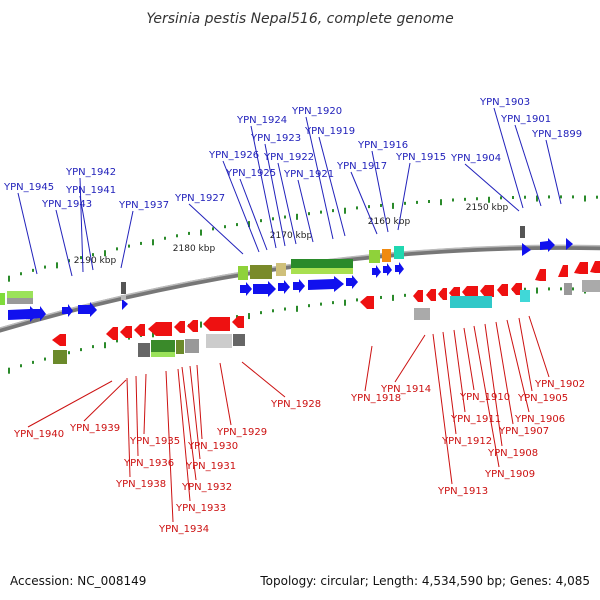 The image size is (600, 600). Describe the element at coordinates (194, 249) in the screenshot. I see `scale-label-2180: 2180 kbp` at that location.